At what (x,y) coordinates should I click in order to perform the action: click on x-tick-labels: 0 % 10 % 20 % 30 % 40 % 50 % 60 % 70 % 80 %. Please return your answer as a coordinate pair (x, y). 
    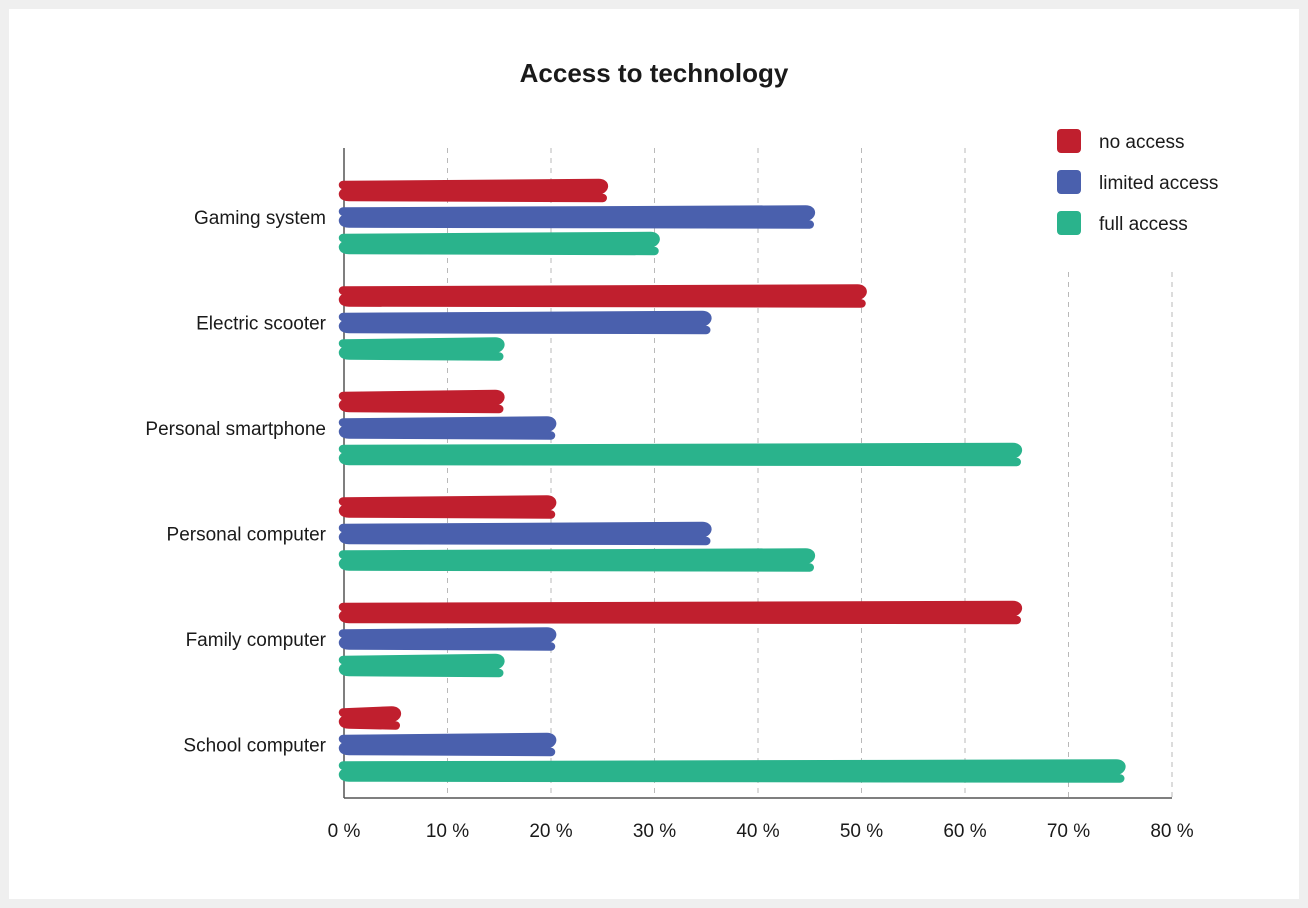
    Looking at the image, I should click on (761, 831).